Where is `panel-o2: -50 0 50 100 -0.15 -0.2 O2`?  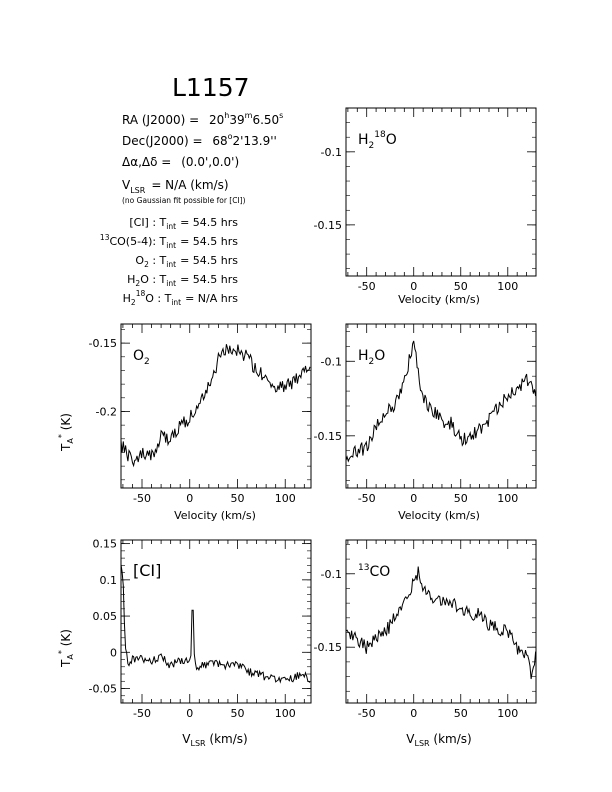 panel-o2: -50 0 50 100 -0.15 -0.2 O2 is located at coordinates (200, 414).